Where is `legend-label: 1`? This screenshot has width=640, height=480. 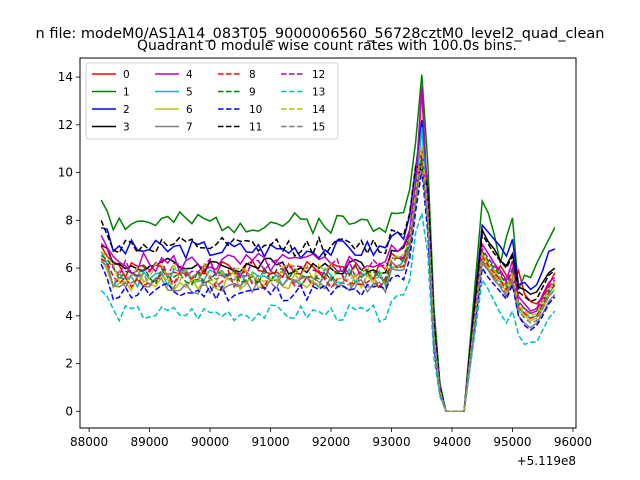 legend-label: 1 is located at coordinates (126, 93).